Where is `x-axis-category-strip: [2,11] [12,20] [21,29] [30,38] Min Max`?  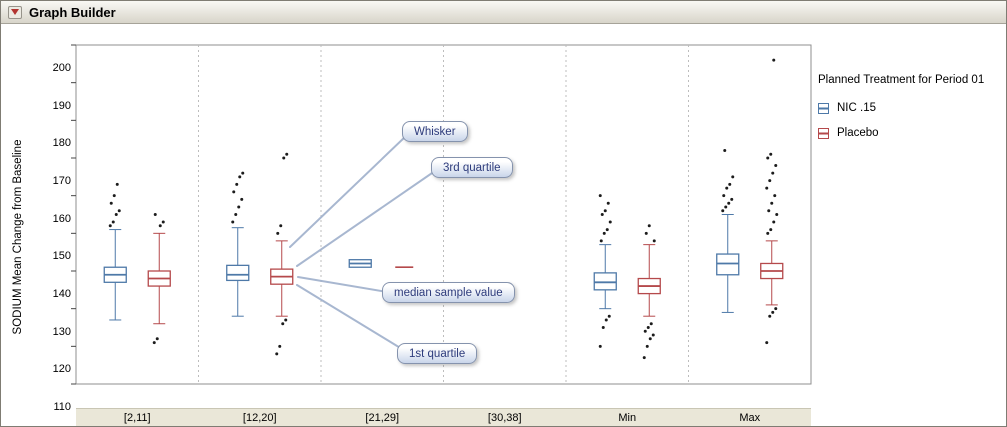 x-axis-category-strip: [2,11] [12,20] [21,29] [30,38] Min Max is located at coordinates (443, 417).